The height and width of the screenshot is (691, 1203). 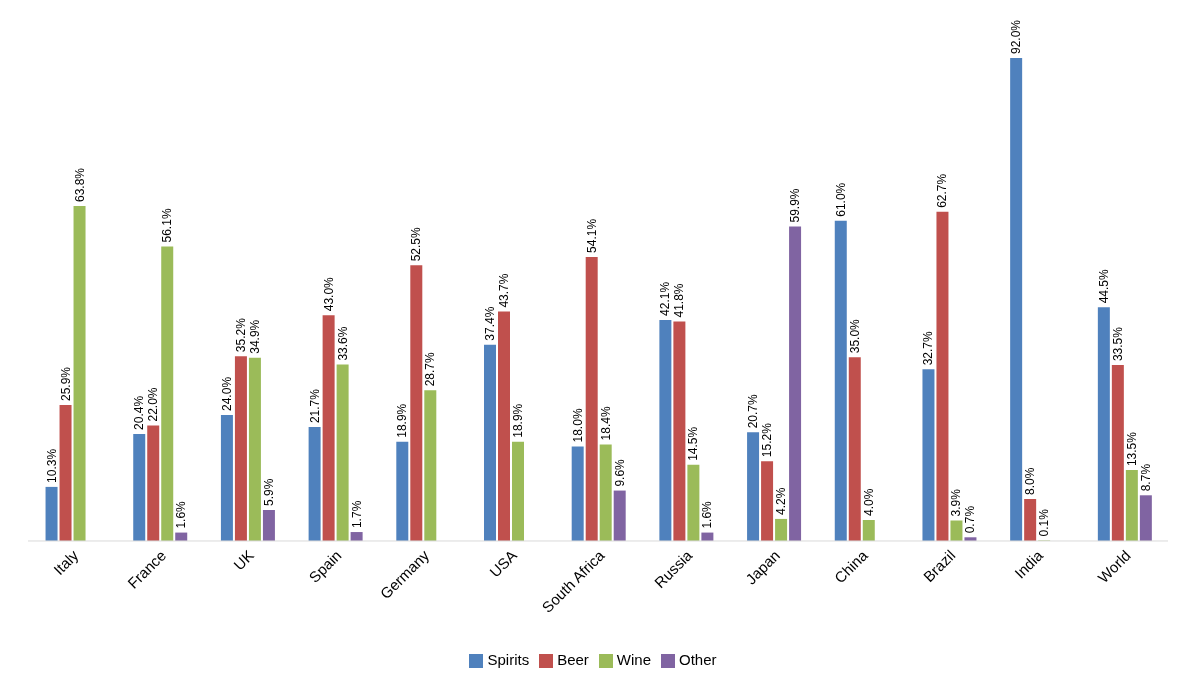 What do you see at coordinates (679, 300) in the screenshot?
I see `data-label: 41.8%` at bounding box center [679, 300].